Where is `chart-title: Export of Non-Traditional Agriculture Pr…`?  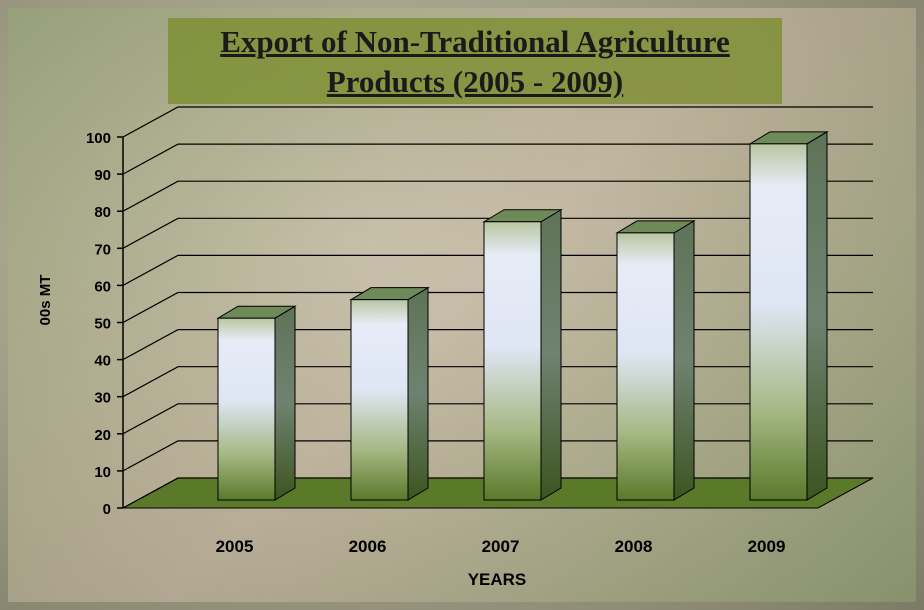 chart-title: Export of Non-Traditional Agriculture Pr… is located at coordinates (475, 61).